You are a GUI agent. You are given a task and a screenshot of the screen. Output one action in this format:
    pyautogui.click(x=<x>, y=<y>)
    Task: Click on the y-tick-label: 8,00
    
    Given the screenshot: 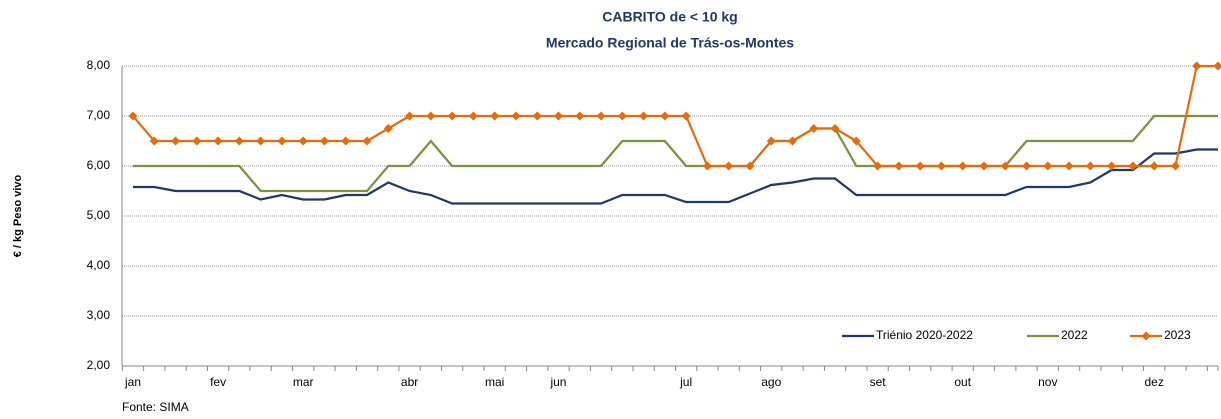 What is the action you would take?
    pyautogui.click(x=99, y=65)
    